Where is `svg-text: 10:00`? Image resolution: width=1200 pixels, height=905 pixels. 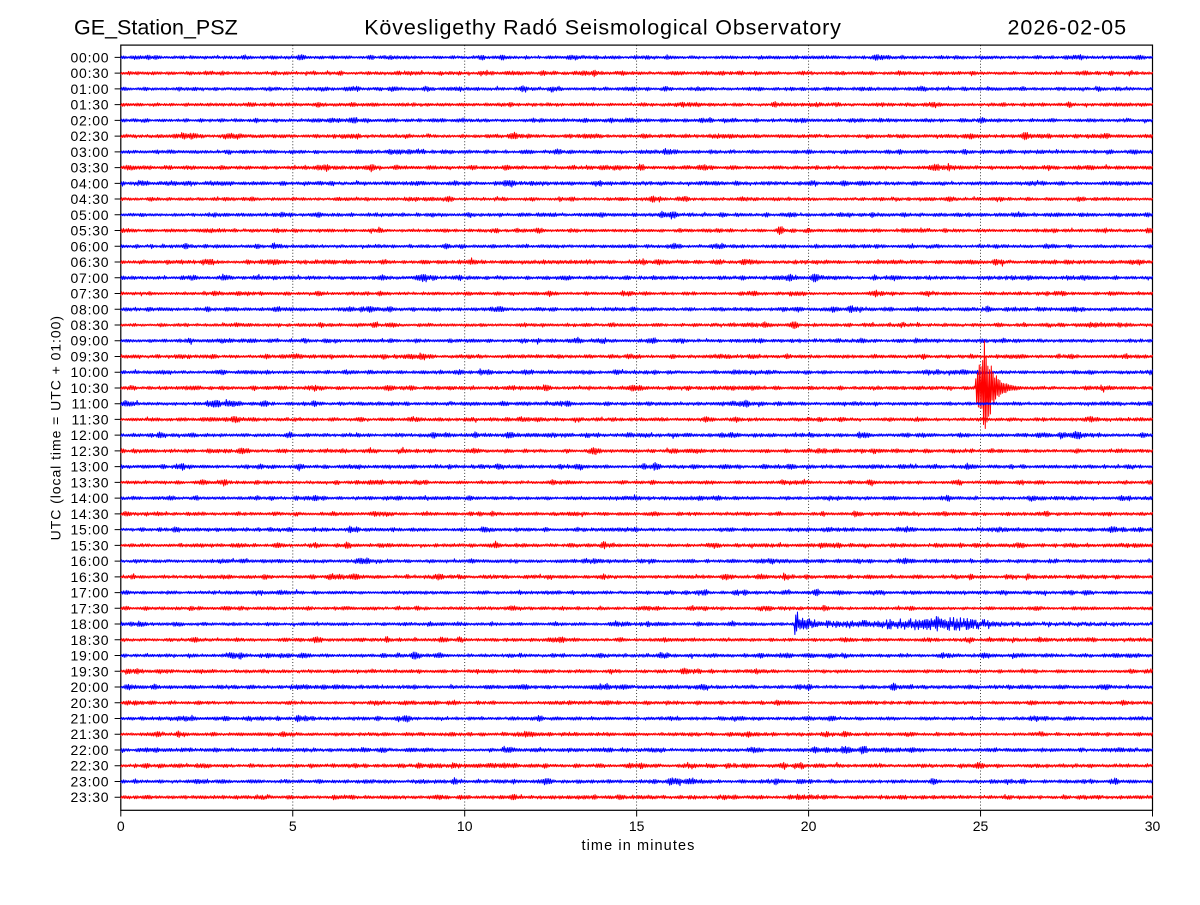
svg-text: 10:00 is located at coordinates (90, 372).